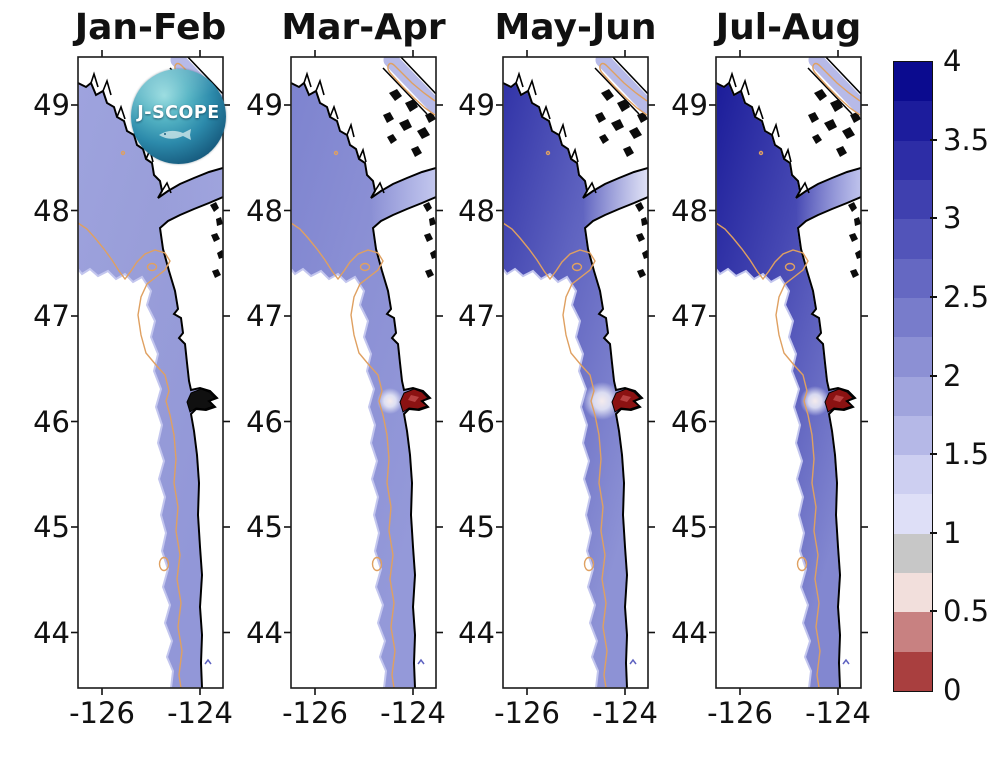 Image resolution: width=1000 pixels, height=759 pixels. What do you see at coordinates (952, 532) in the screenshot?
I see `colorbar-tick-label: 1` at bounding box center [952, 532].